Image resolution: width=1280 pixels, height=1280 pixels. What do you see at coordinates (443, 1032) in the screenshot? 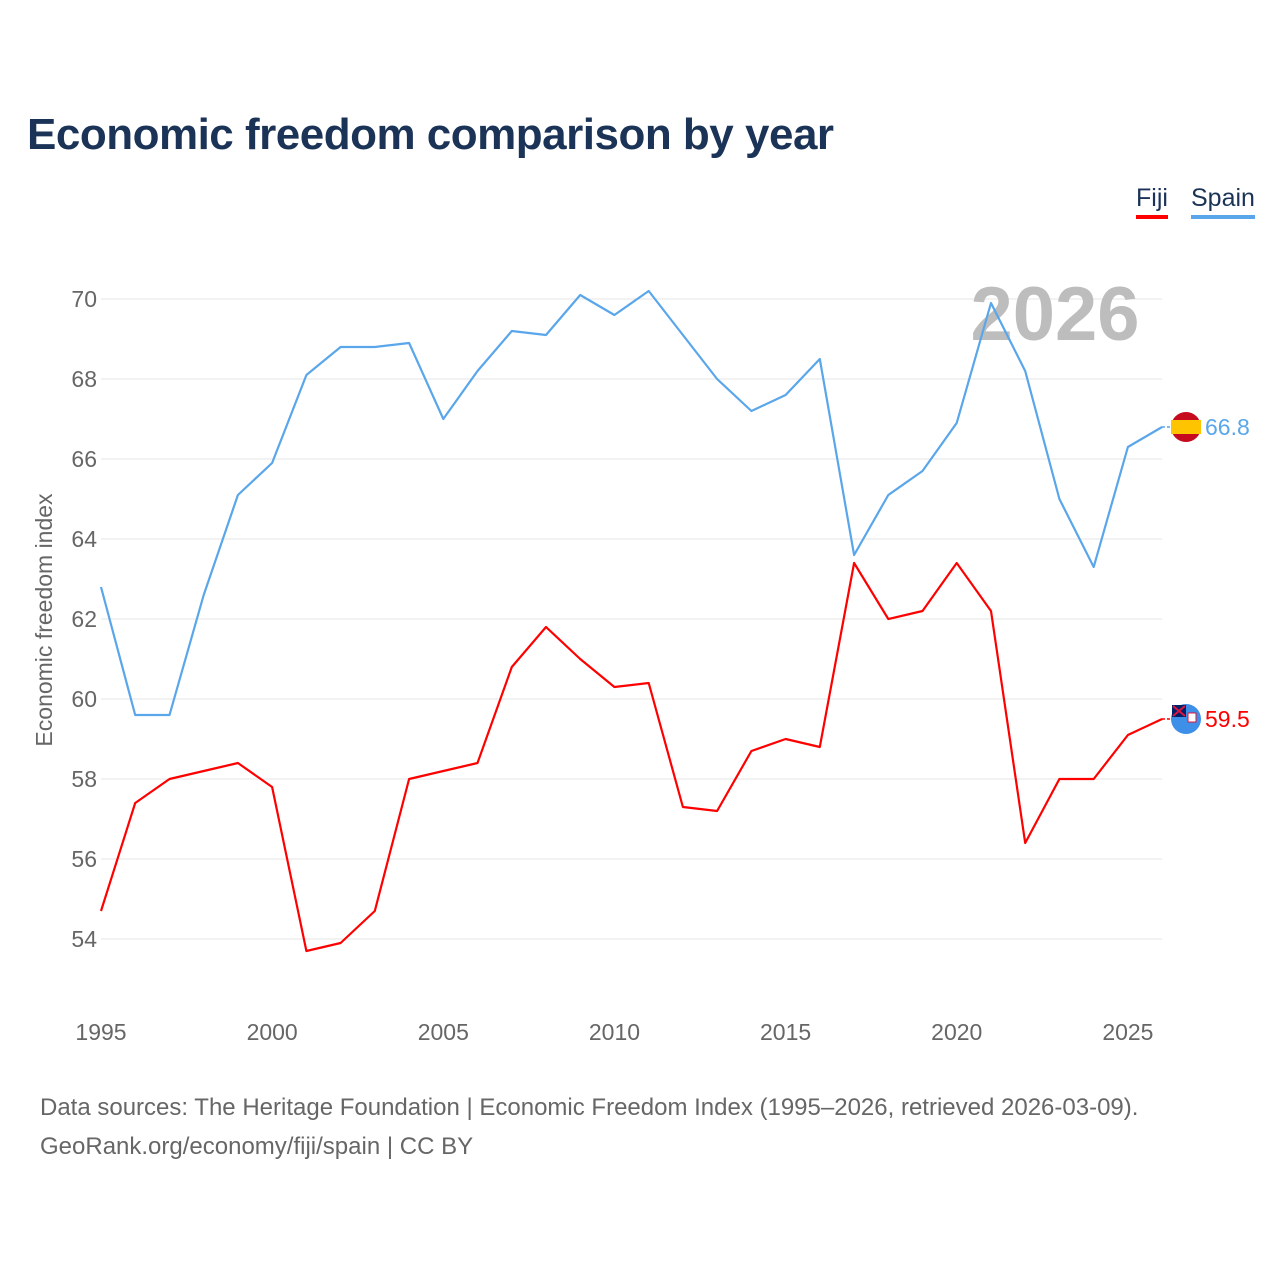
I see `x-tick-label: 2005` at bounding box center [443, 1032].